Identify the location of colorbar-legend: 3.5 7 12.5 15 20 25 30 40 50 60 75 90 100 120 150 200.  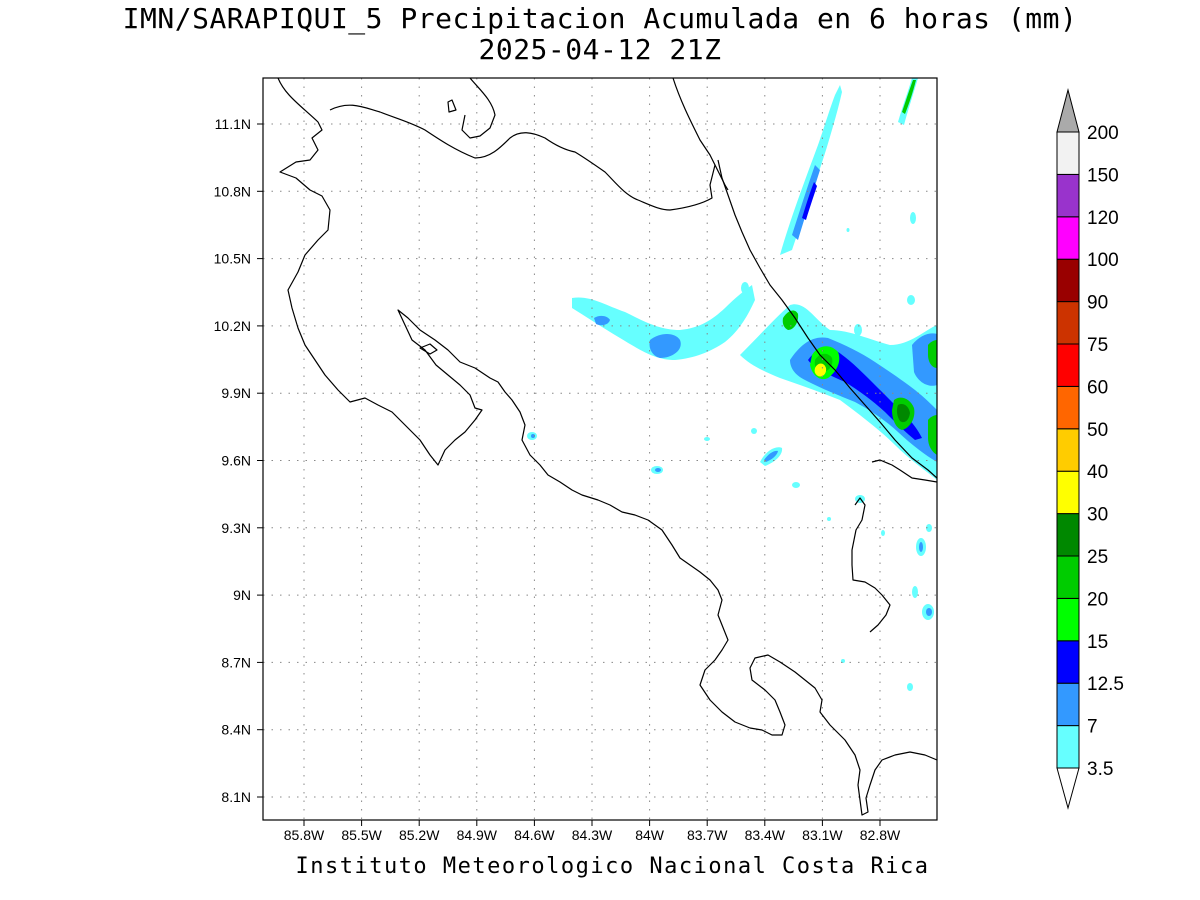
(1090, 449).